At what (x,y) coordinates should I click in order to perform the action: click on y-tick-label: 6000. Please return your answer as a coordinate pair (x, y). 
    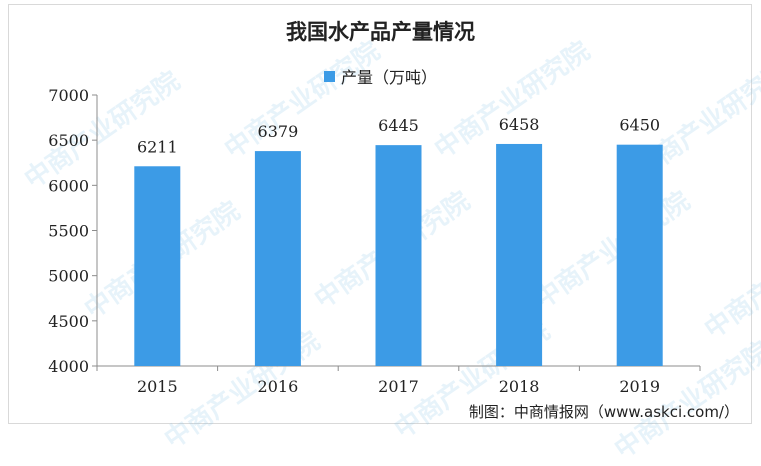
    Looking at the image, I should click on (68, 185).